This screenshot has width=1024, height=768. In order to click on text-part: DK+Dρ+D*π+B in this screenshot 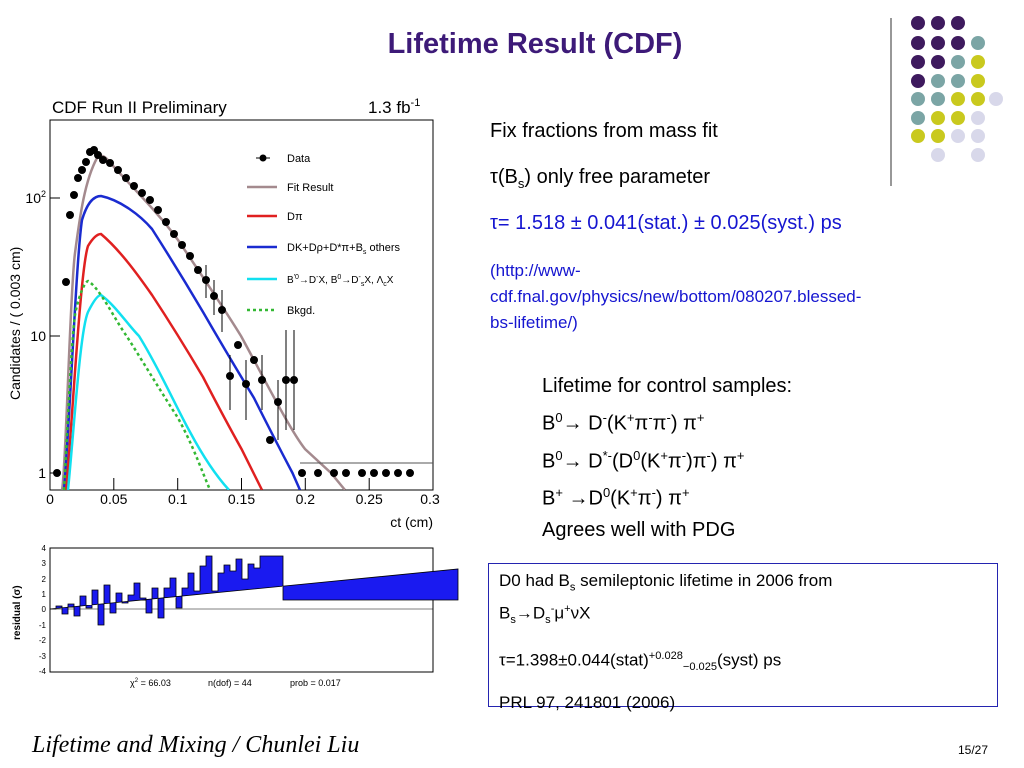, I will do `click(325, 248)`.